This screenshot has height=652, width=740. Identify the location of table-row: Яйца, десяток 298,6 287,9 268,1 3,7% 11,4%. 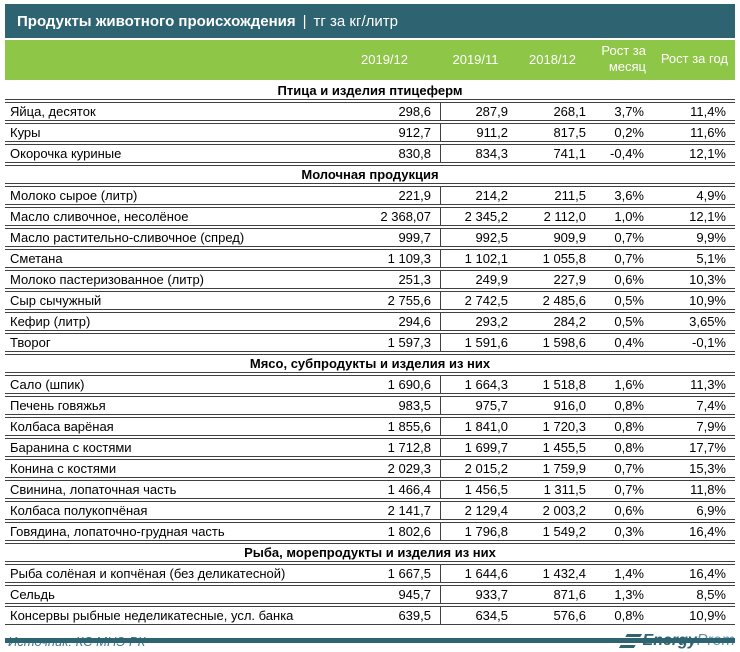
(370, 111).